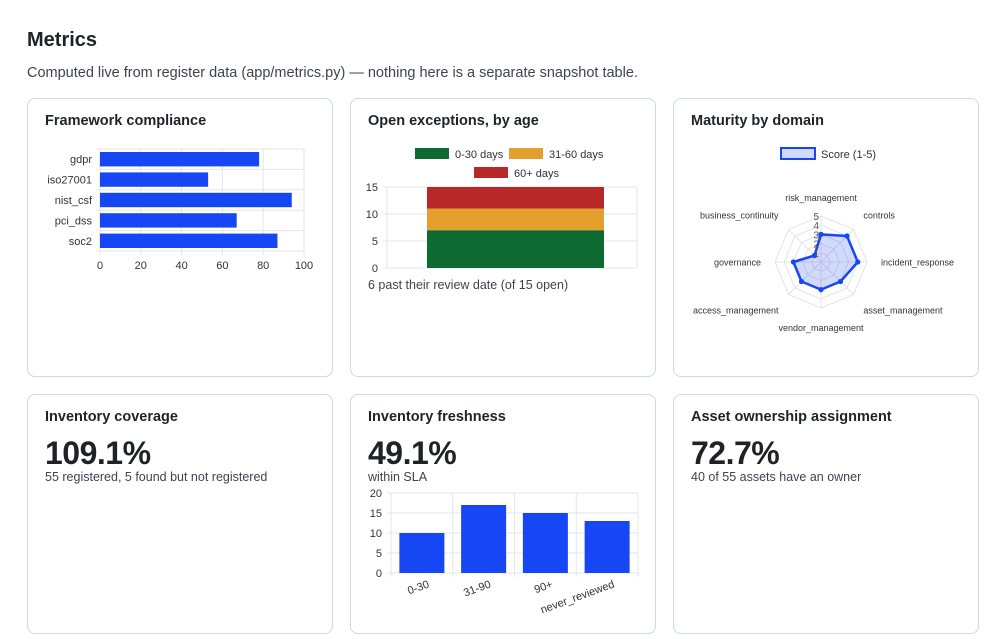 The height and width of the screenshot is (639, 1000). What do you see at coordinates (263, 266) in the screenshot?
I see `x-tick-label: 80` at bounding box center [263, 266].